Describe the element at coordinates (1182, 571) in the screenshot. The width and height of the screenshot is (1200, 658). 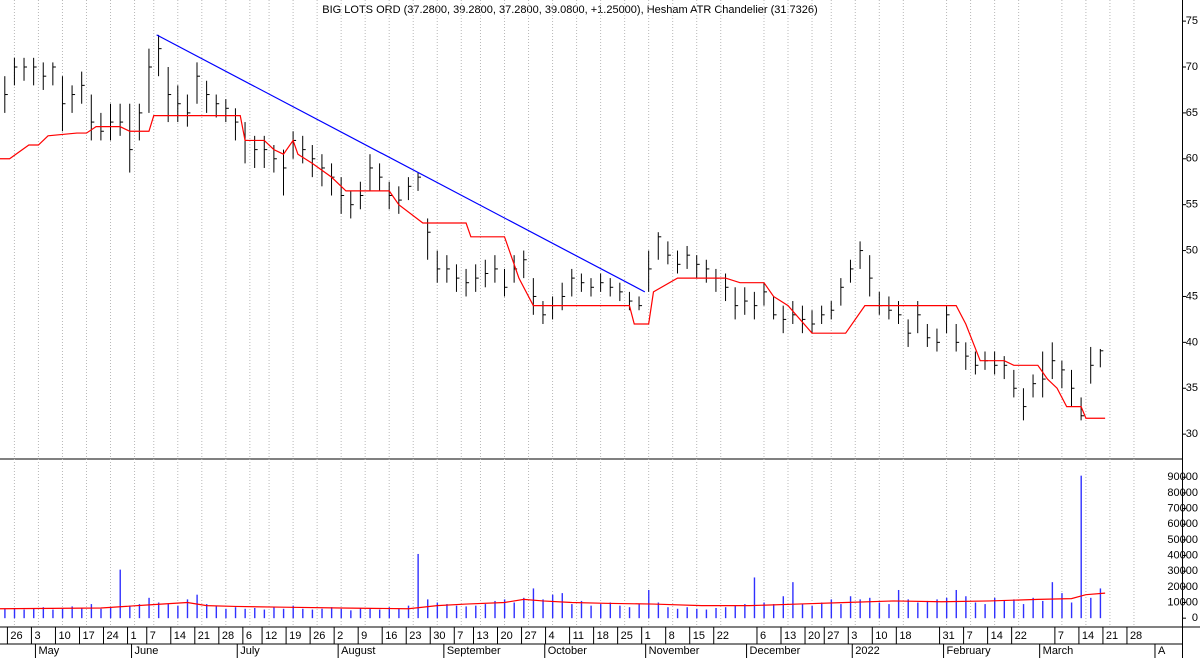
I see `y-tick-label: 30000` at that location.